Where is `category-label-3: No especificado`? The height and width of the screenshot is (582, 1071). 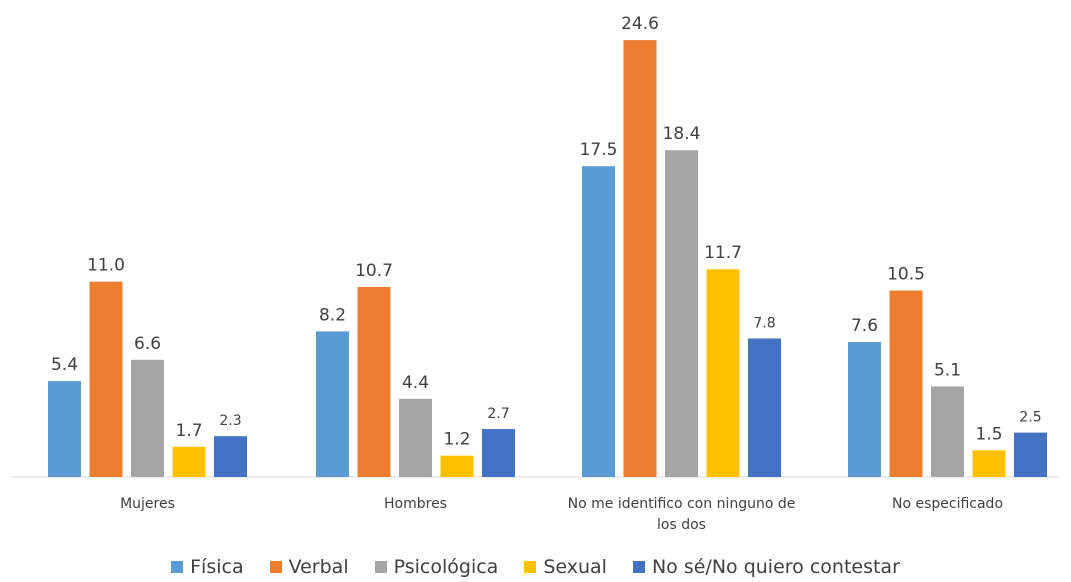 category-label-3: No especificado is located at coordinates (947, 504).